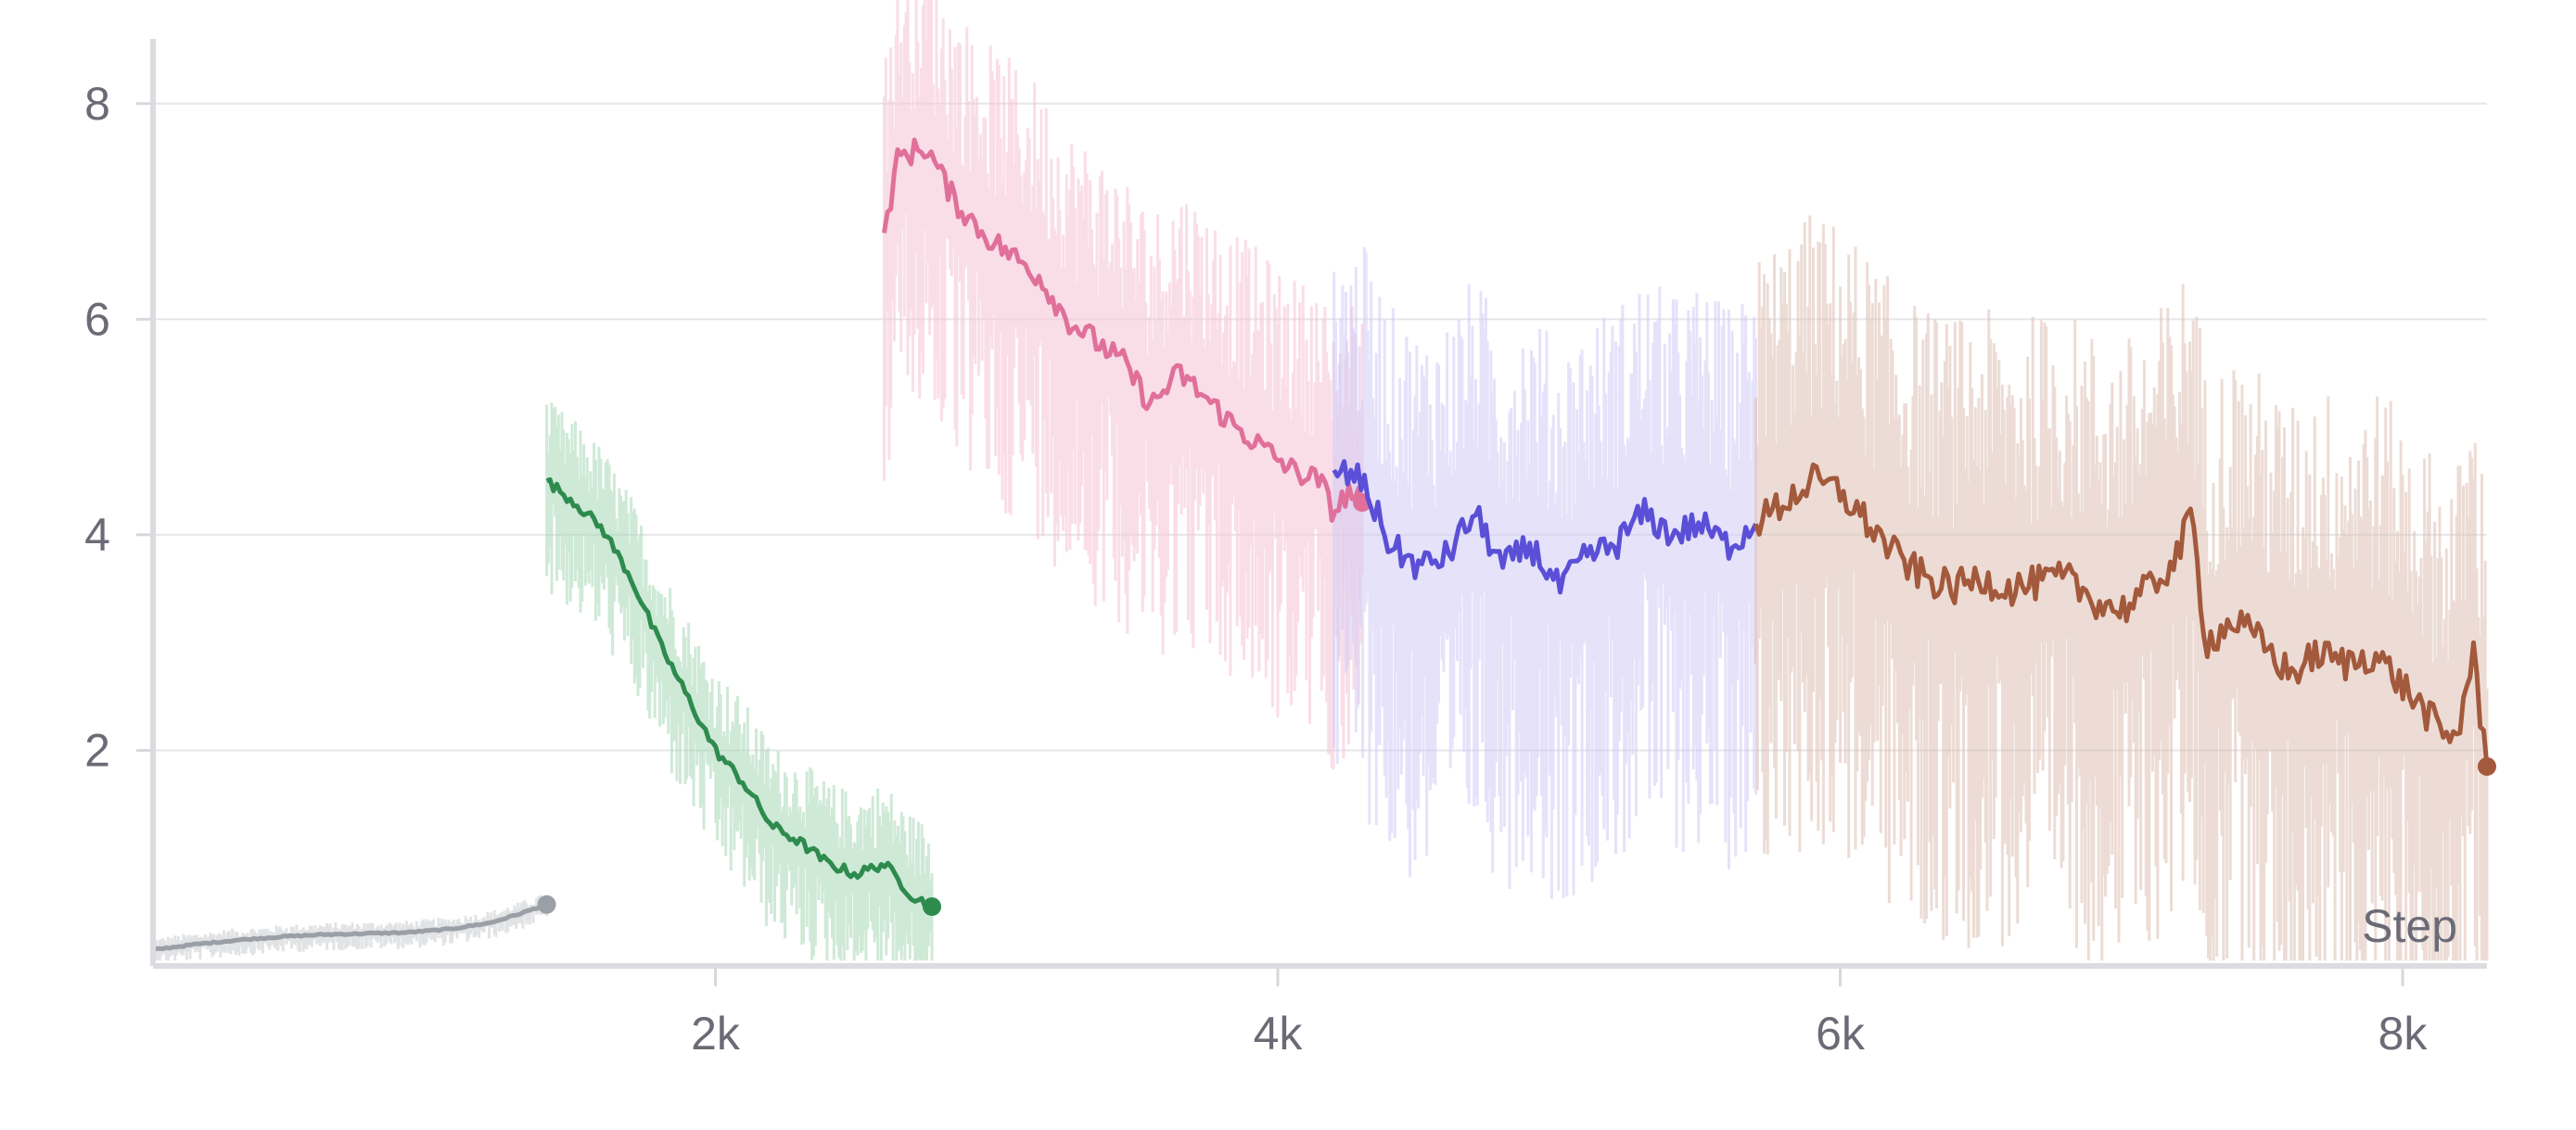  Describe the element at coordinates (97, 750) in the screenshot. I see `y-tick-label: 2` at that location.